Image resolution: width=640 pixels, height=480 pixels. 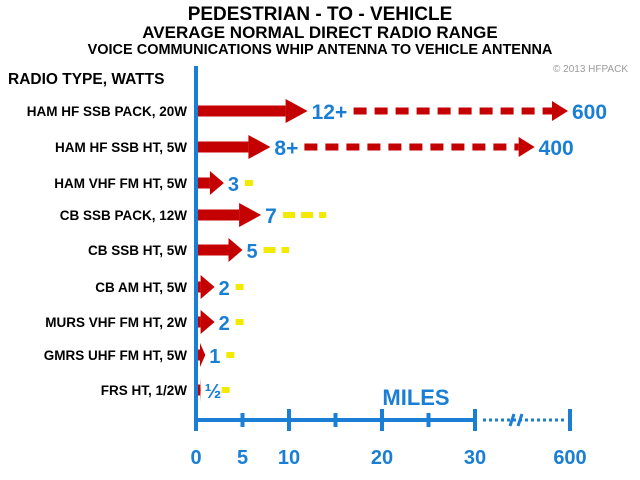 I want to click on value-label: 12+, so click(x=330, y=112).